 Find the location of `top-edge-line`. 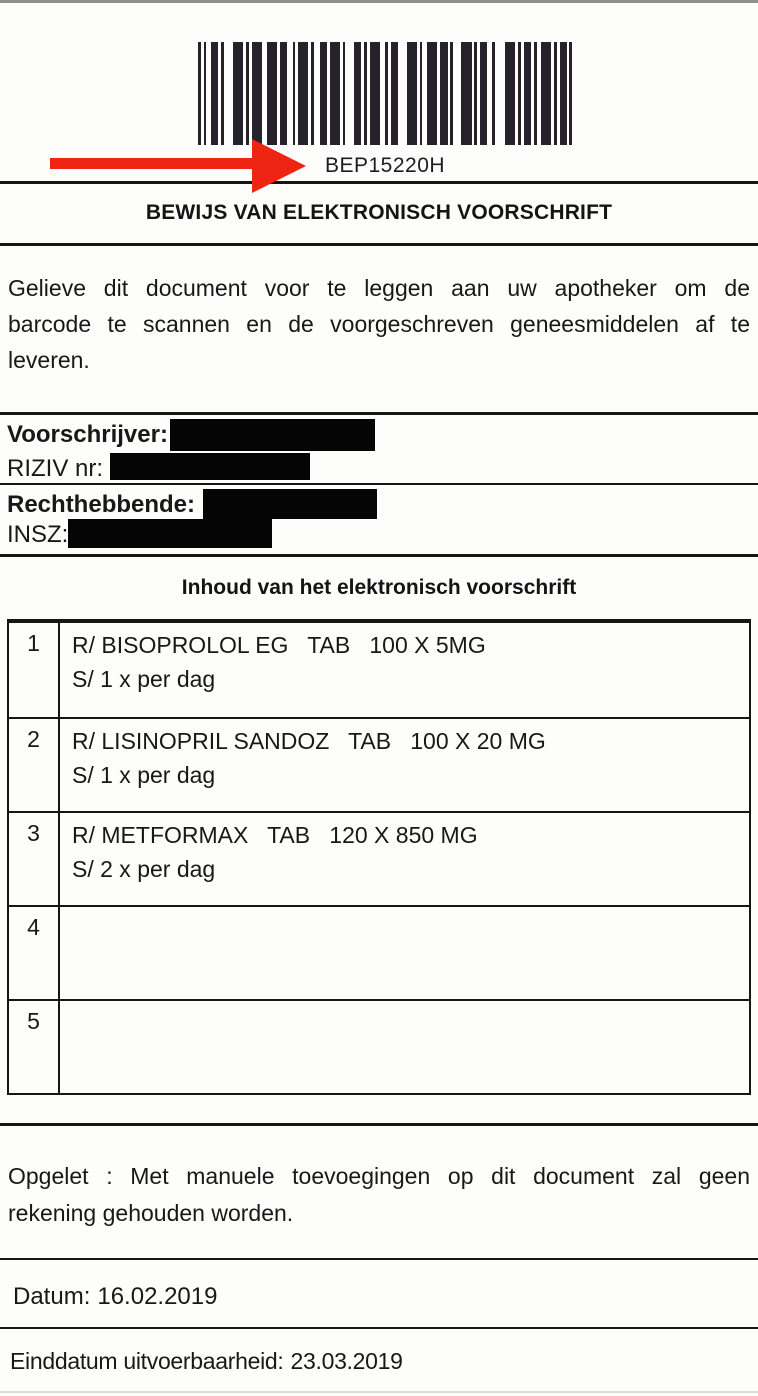

top-edge-line is located at coordinates (379, 1).